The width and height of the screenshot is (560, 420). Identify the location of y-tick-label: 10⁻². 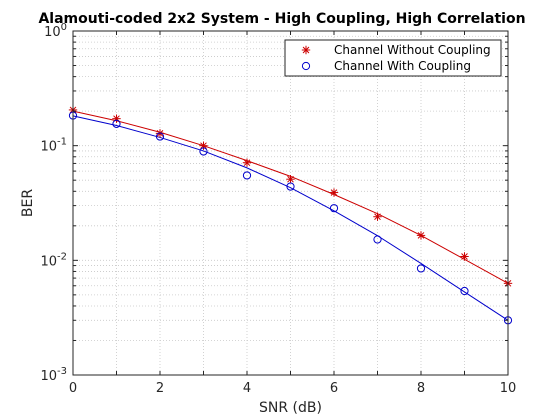
(53, 260).